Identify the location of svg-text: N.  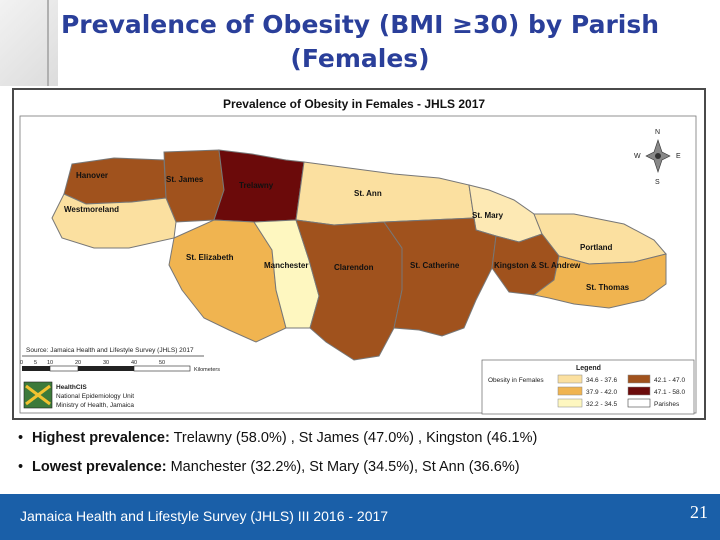
(657, 132).